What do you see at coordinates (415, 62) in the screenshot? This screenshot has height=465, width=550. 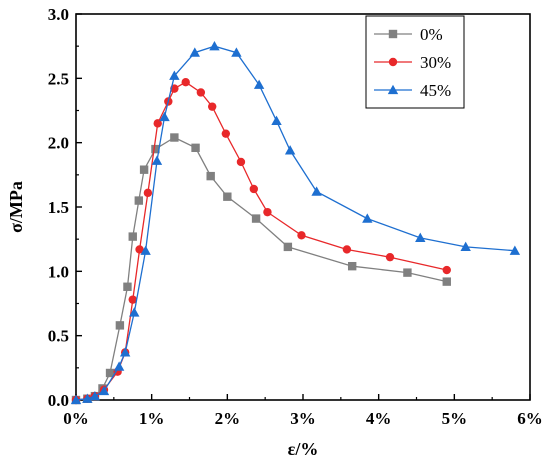 I see `legend: 0% 30% 45%` at bounding box center [415, 62].